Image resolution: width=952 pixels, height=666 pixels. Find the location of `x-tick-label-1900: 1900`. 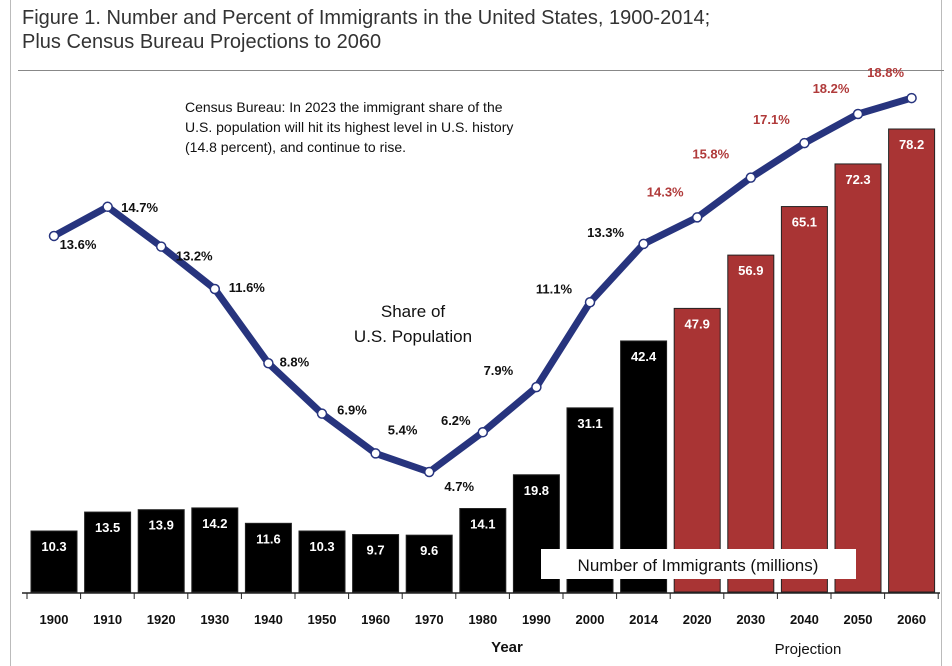

x-tick-label-1900: 1900 is located at coordinates (54, 619).